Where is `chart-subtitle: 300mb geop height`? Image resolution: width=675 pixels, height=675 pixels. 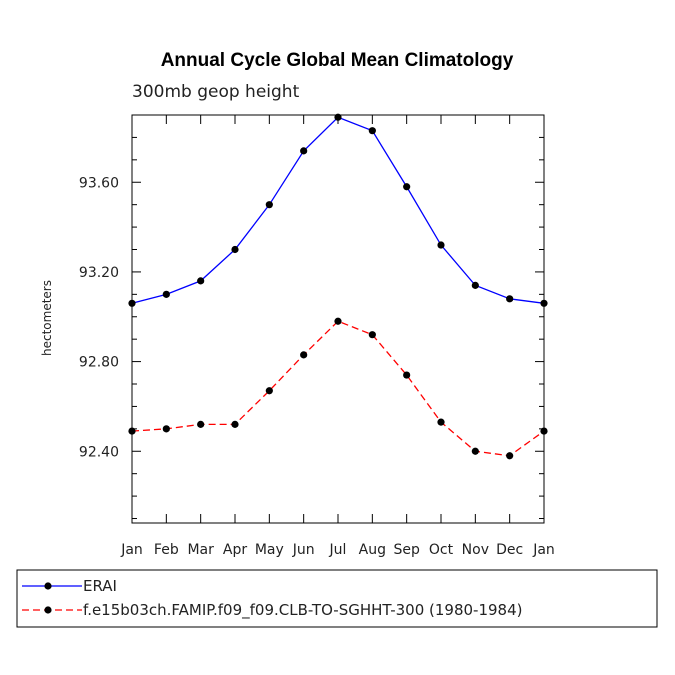 chart-subtitle: 300mb geop height is located at coordinates (216, 92).